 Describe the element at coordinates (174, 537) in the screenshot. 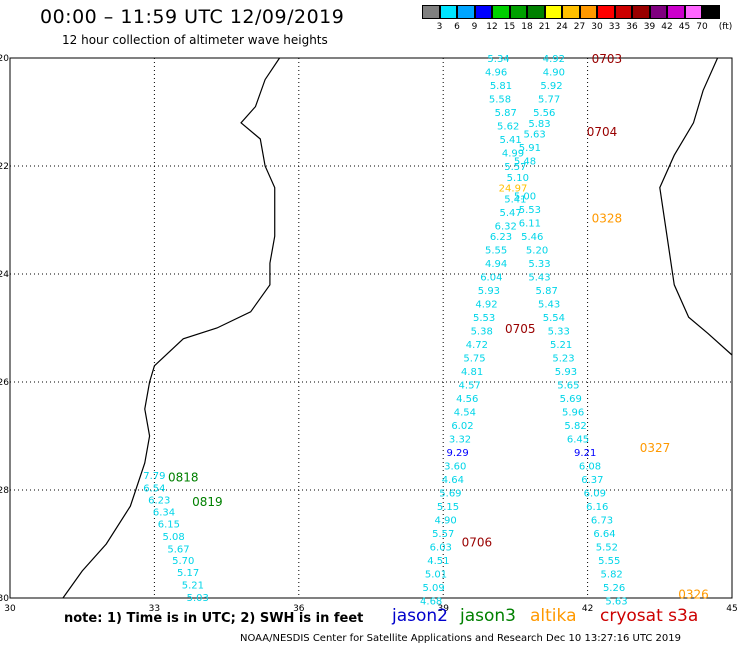

I see `wave-height-value: 5.08` at that location.